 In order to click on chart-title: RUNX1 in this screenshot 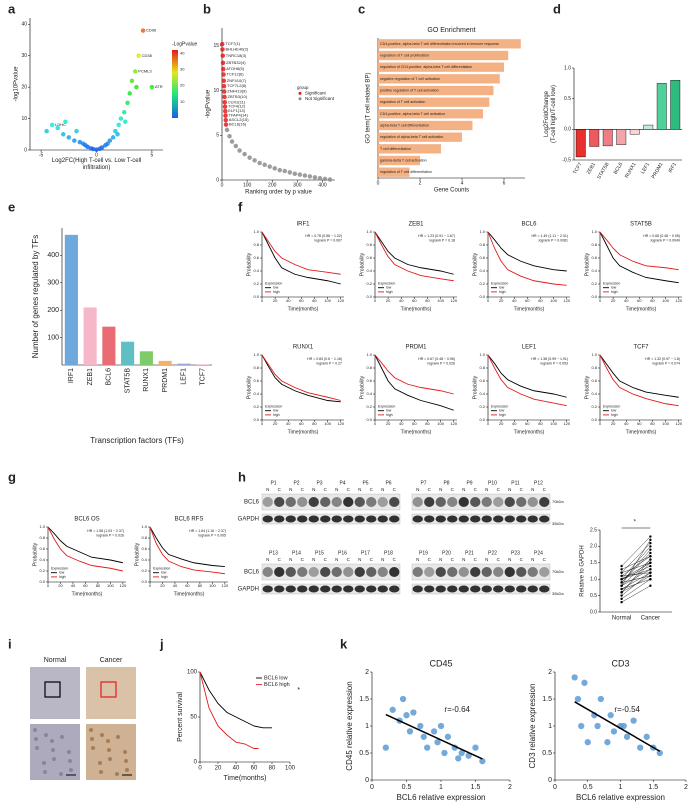, I will do `click(303, 348)`.